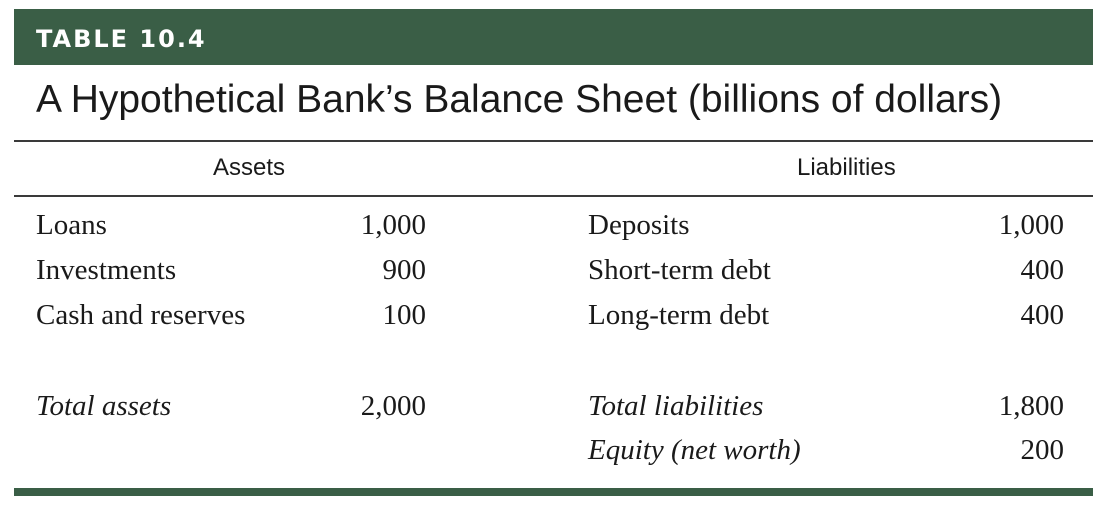 Image resolution: width=1106 pixels, height=510 pixels. Describe the element at coordinates (553, 141) in the screenshot. I see `top-rule` at that location.